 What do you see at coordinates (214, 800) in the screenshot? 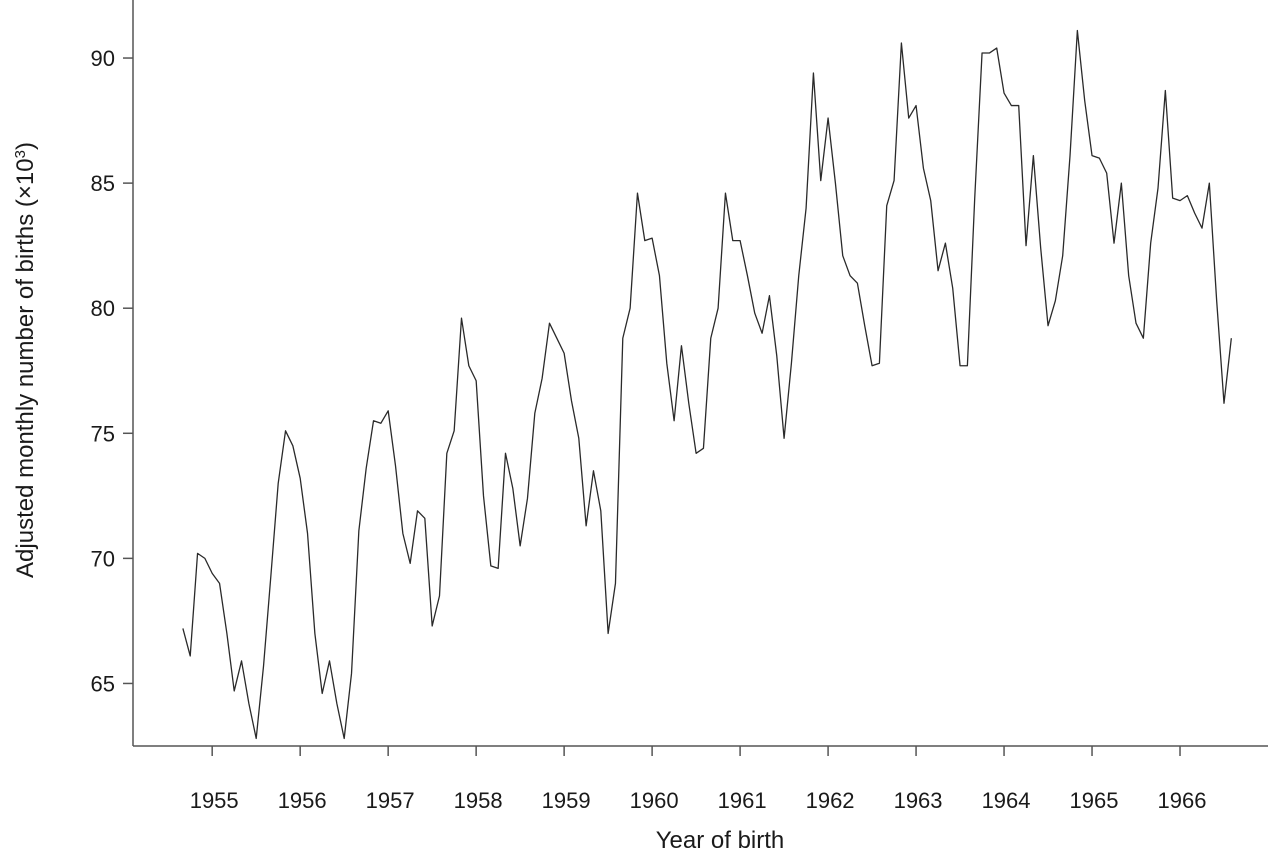
I see `x-tick-label: 1955` at bounding box center [214, 800].